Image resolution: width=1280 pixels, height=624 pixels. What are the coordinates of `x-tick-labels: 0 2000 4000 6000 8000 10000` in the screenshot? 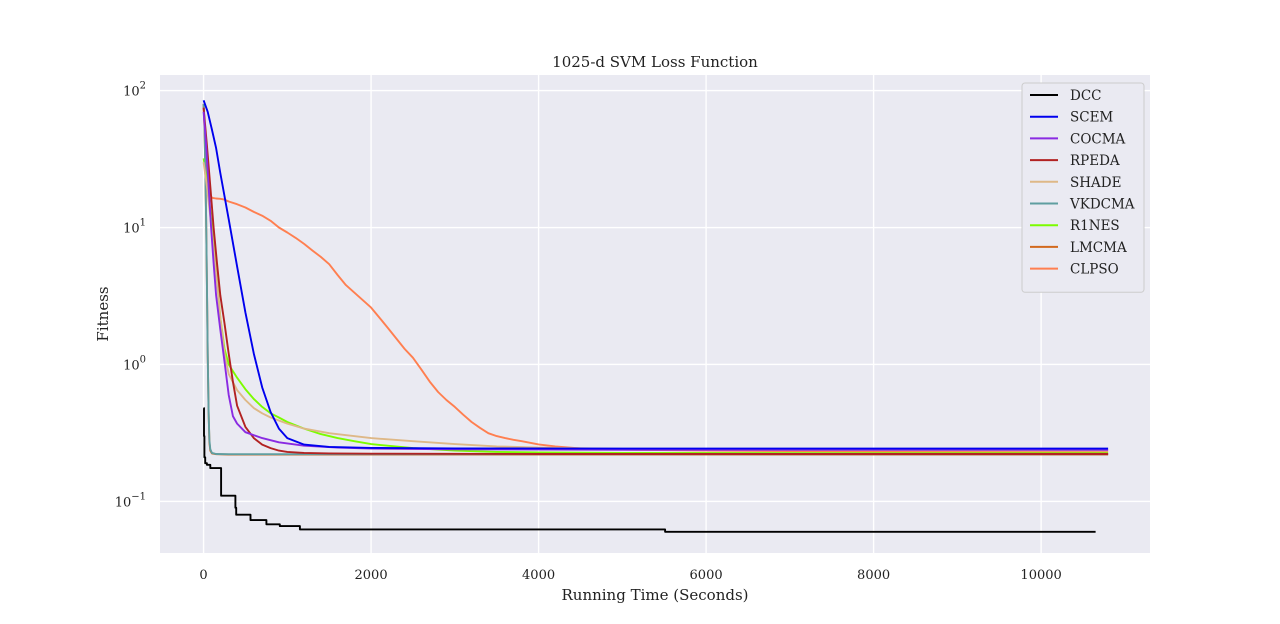 It's located at (630, 575).